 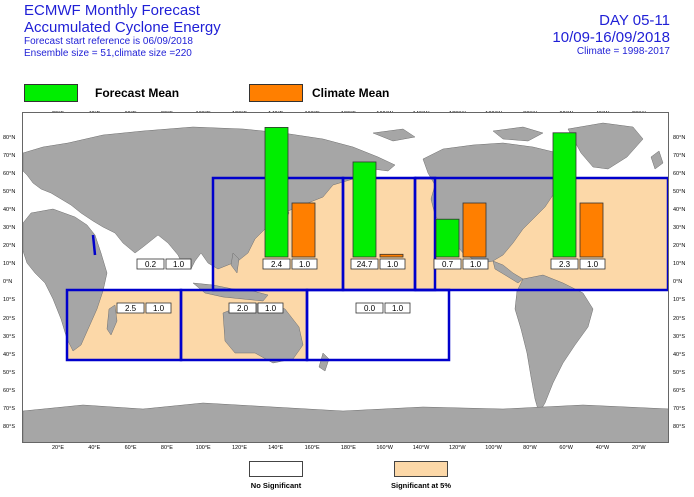 I want to click on forecast-mean-swatch, so click(x=51, y=93).